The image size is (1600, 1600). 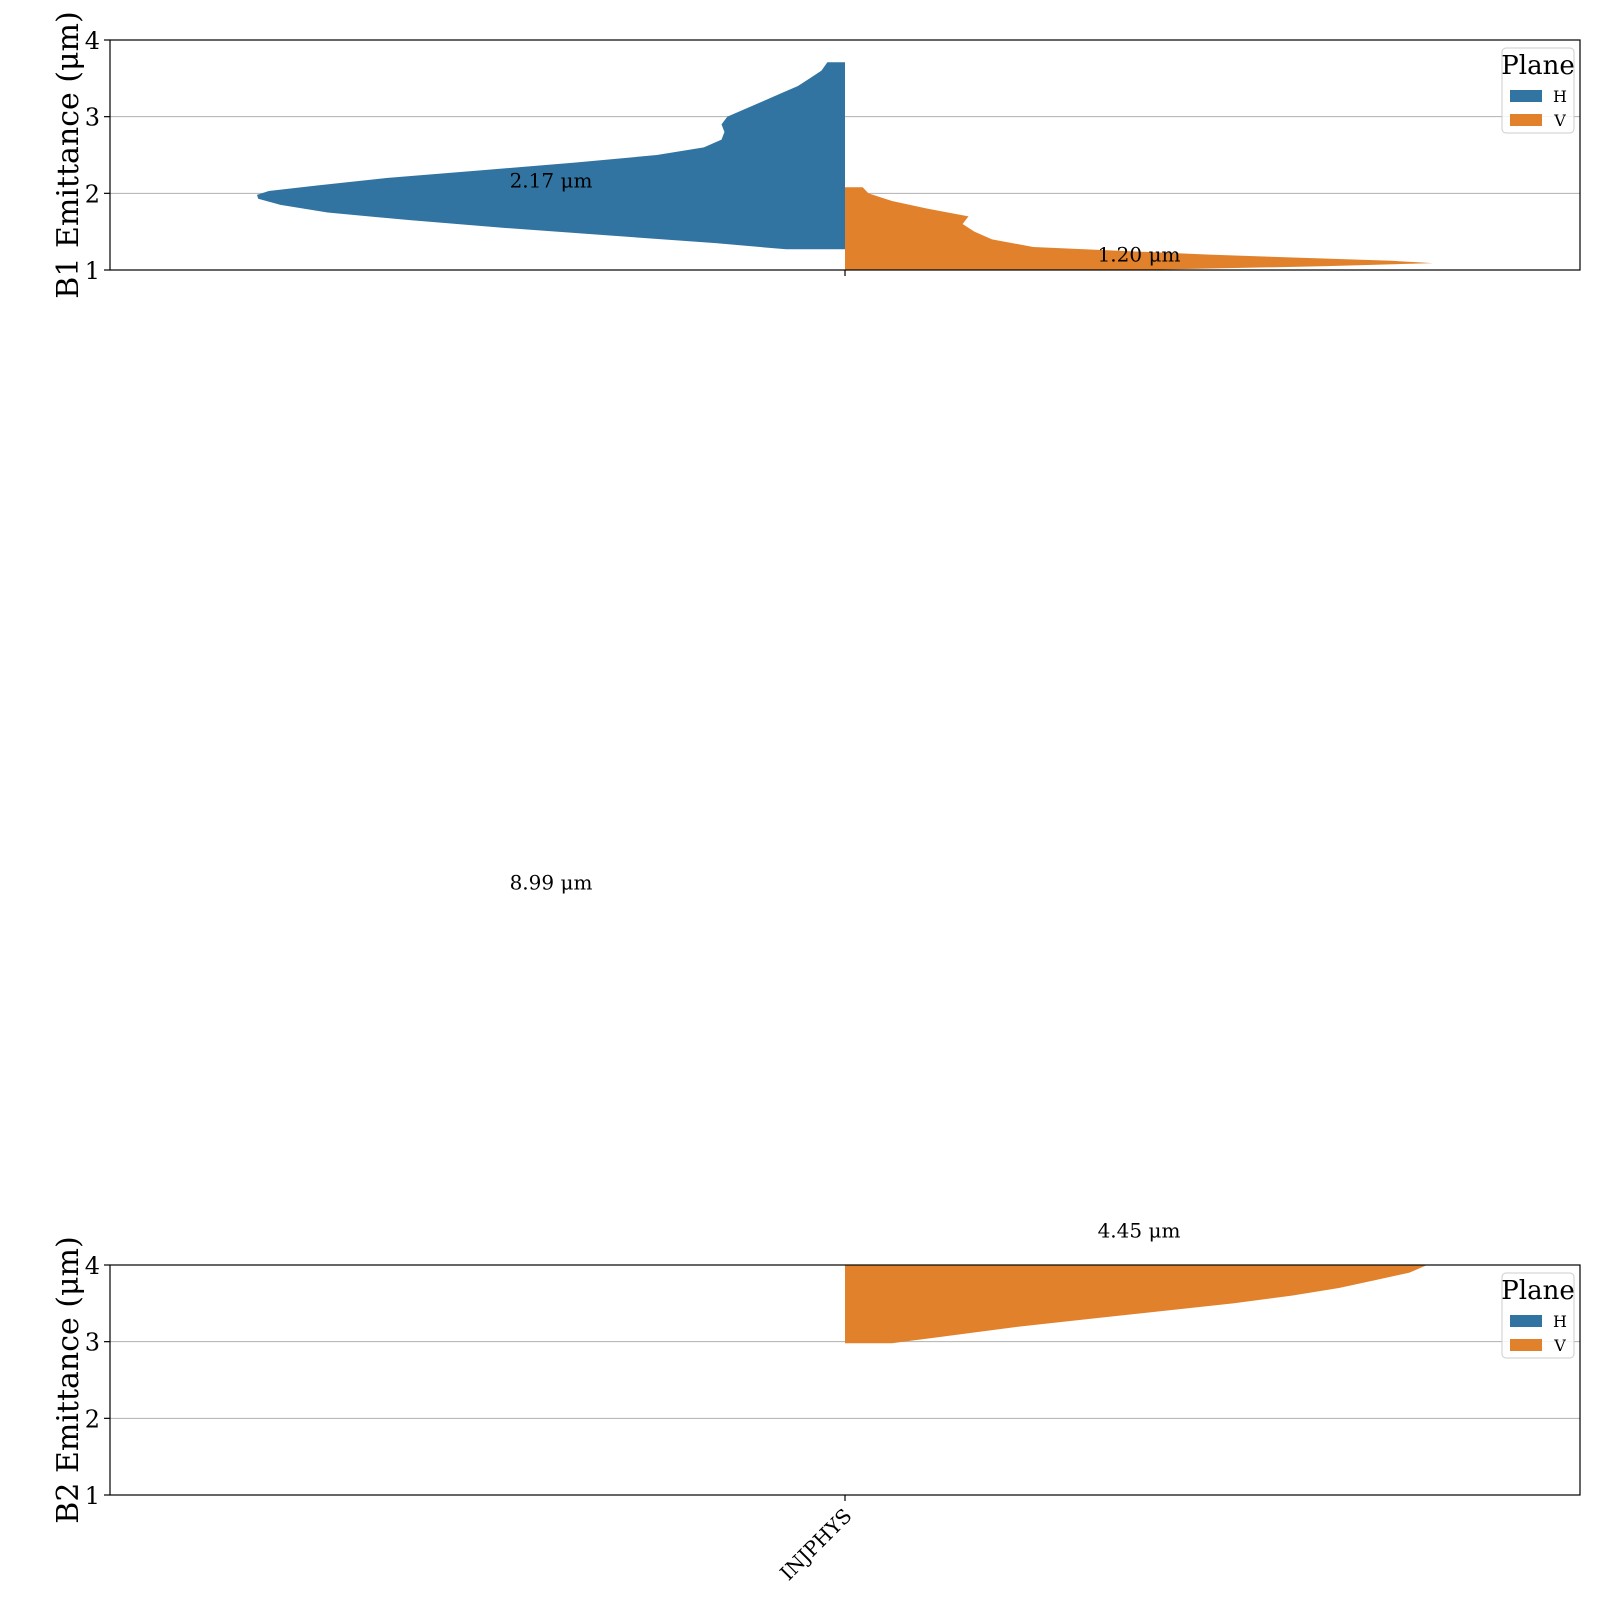 I want to click on value-annotation-H: 2.17 μm, so click(x=551, y=180).